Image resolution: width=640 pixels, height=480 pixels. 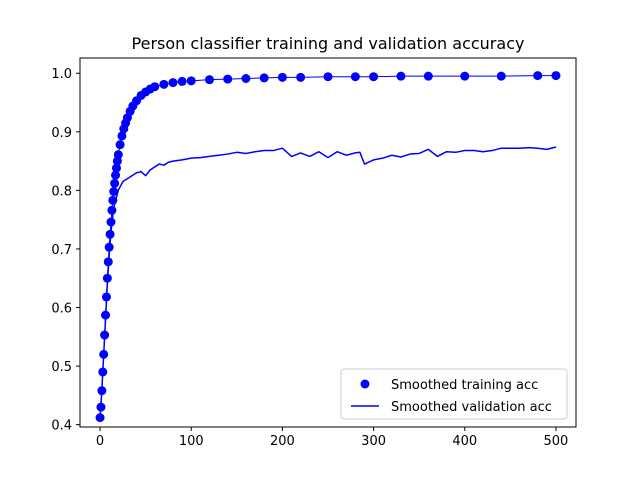 What do you see at coordinates (191, 441) in the screenshot?
I see `x-tick-label: 100` at bounding box center [191, 441].